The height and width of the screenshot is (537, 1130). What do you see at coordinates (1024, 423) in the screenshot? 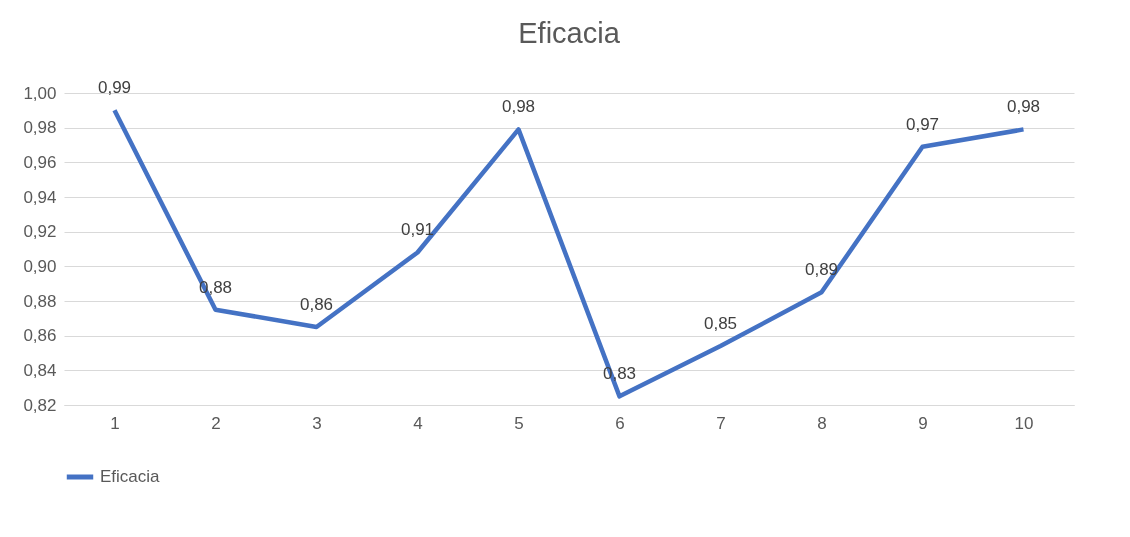
I see `x-tick-label: 10` at bounding box center [1024, 423].